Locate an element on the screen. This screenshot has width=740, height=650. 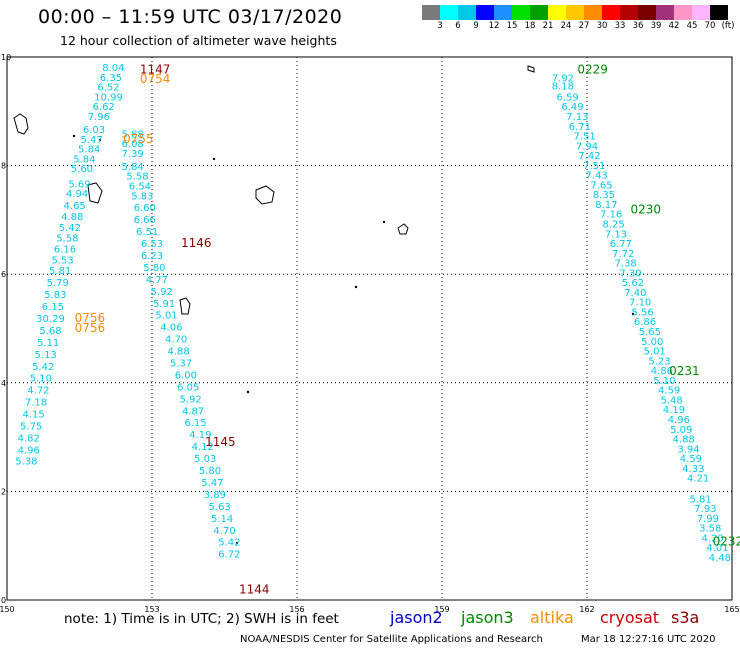
footer-timestamp: Mar 18 12:27:16 UTC 2020 is located at coordinates (648, 639).